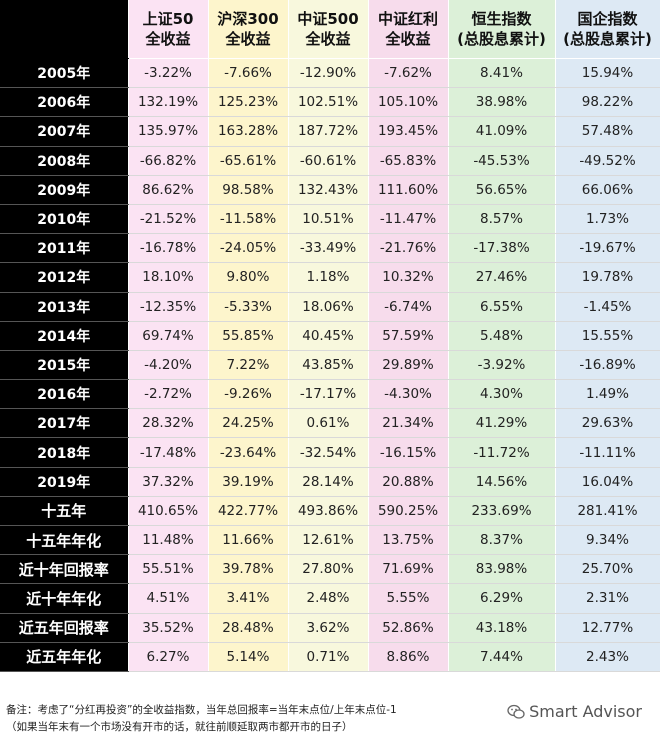 This screenshot has width=660, height=738. Describe the element at coordinates (502, 394) in the screenshot. I see `table-cell: 4.30%` at that location.